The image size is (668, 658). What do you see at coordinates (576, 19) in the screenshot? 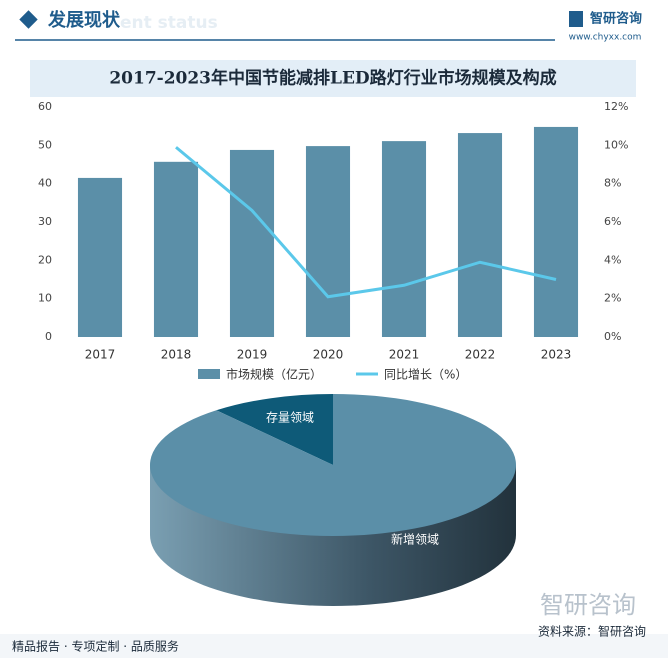
I see `logo-icon` at bounding box center [576, 19].